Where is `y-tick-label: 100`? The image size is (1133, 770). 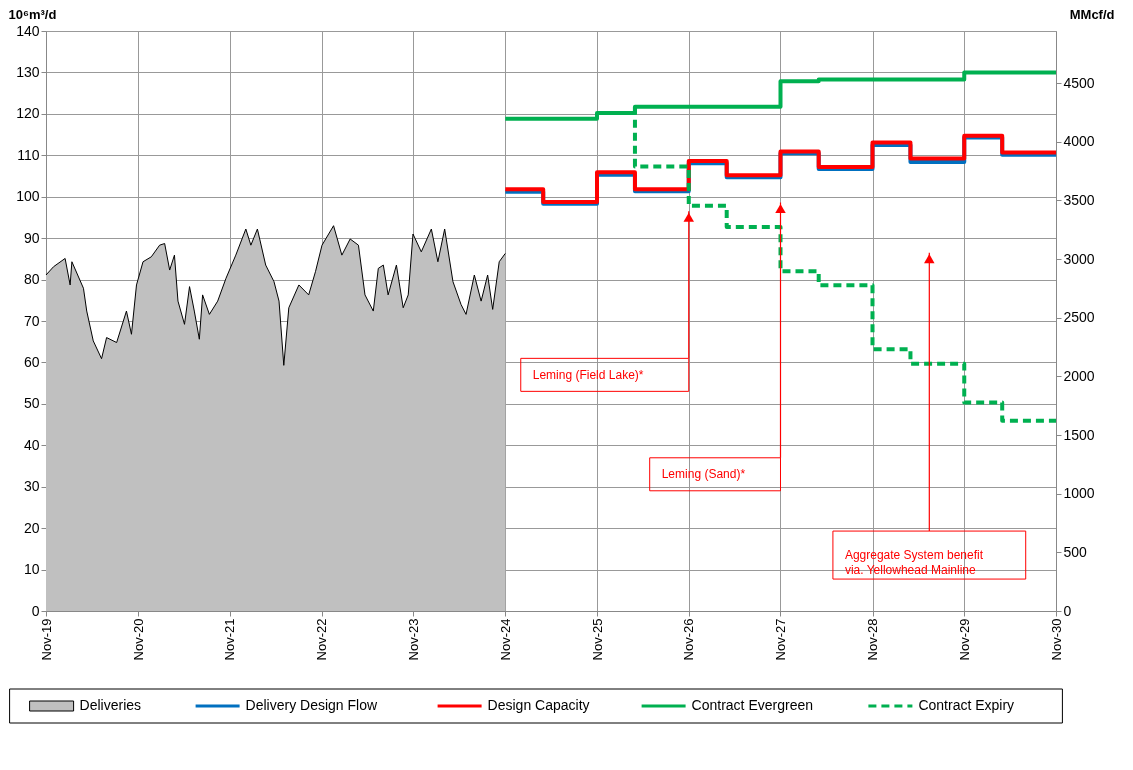
y-tick-label: 100 is located at coordinates (28, 196).